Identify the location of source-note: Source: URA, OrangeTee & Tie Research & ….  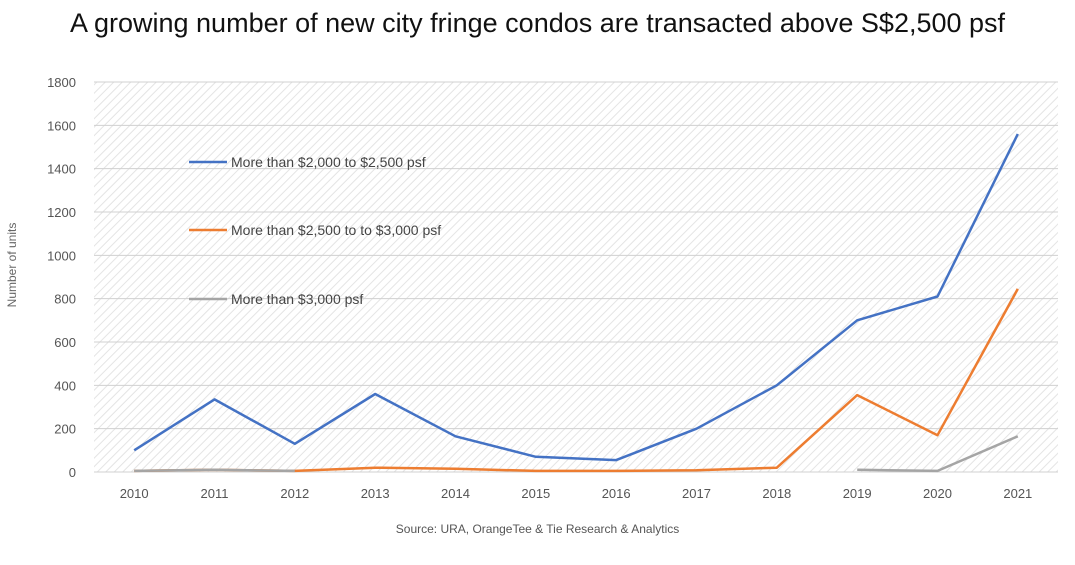
(537, 529).